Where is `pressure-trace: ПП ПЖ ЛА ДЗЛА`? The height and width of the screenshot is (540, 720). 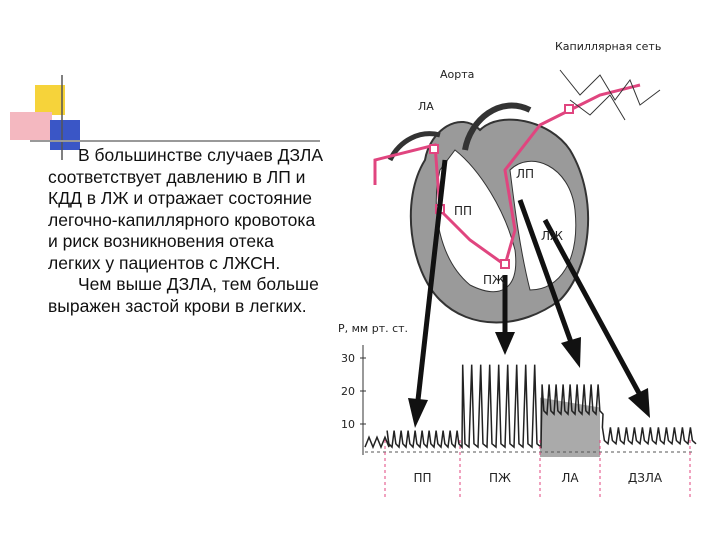
pressure-trace: ПП ПЖ ЛА ДЗЛА is located at coordinates (530, 432).